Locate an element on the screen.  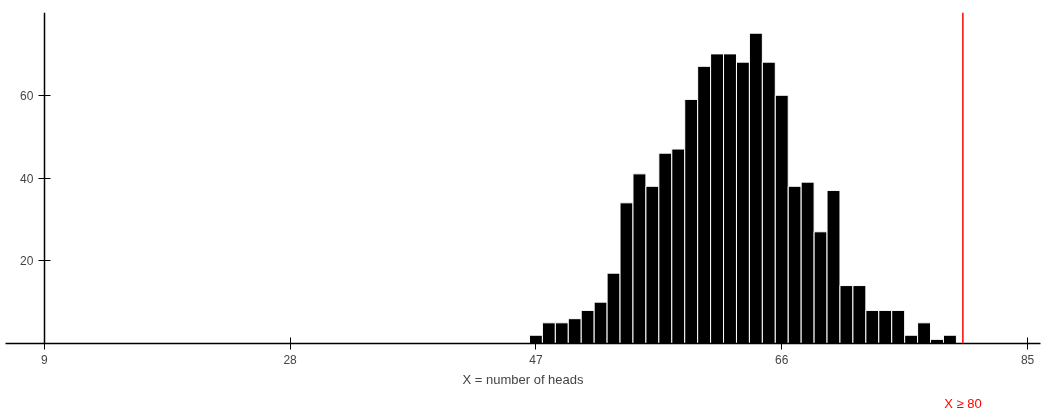
x-axis-title: X = number of heads is located at coordinates (523, 379).